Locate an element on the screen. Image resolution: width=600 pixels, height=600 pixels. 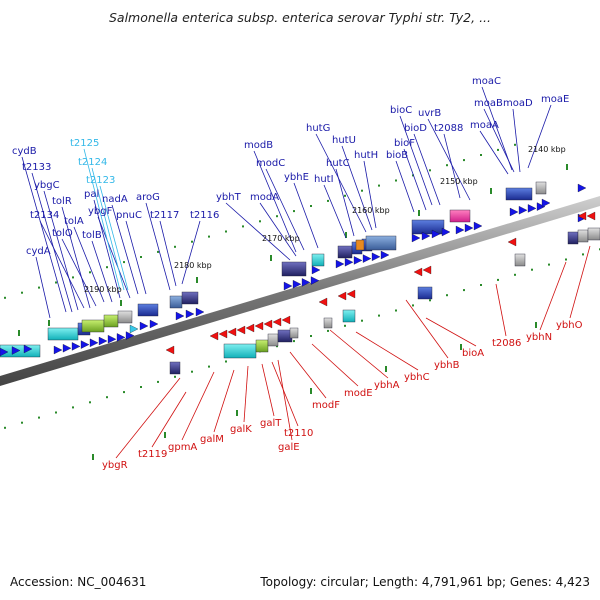
forward-gene-label-hutC: hutC is located at coordinates (338, 163).